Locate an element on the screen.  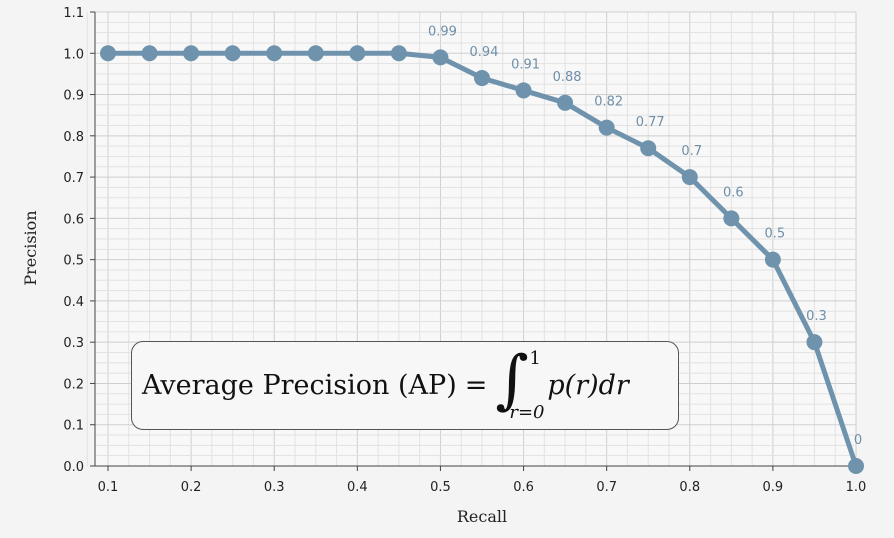
x-tick-label: 0.2 is located at coordinates (191, 487).